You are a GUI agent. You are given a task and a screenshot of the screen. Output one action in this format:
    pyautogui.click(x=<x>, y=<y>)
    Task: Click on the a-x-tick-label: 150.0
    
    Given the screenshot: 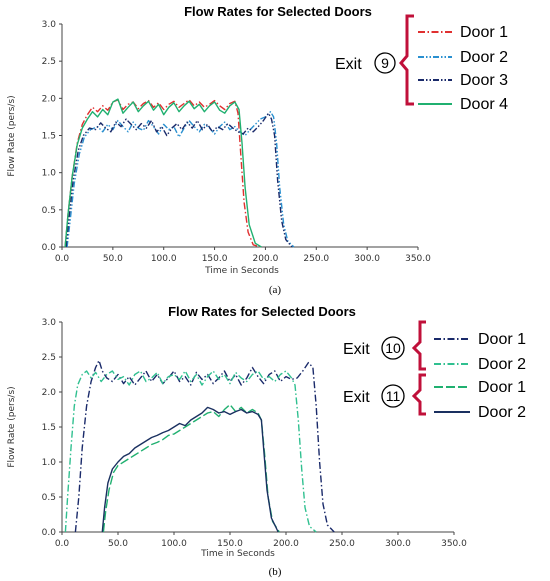 What is the action you would take?
    pyautogui.click(x=215, y=259)
    